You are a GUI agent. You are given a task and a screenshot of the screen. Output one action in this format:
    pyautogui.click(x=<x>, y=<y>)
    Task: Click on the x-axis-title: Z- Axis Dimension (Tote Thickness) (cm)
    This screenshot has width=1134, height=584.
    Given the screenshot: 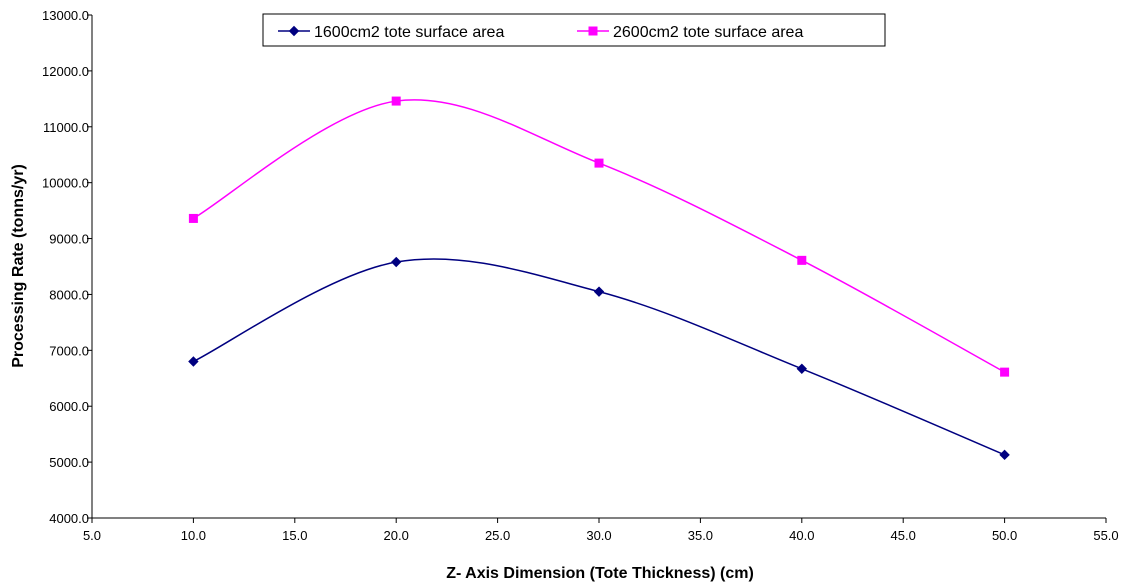 What is the action you would take?
    pyautogui.click(x=600, y=573)
    